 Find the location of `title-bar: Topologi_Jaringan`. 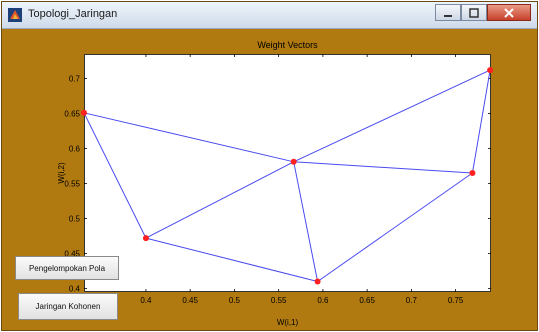

title-bar: Topologi_Jaringan is located at coordinates (269, 15).